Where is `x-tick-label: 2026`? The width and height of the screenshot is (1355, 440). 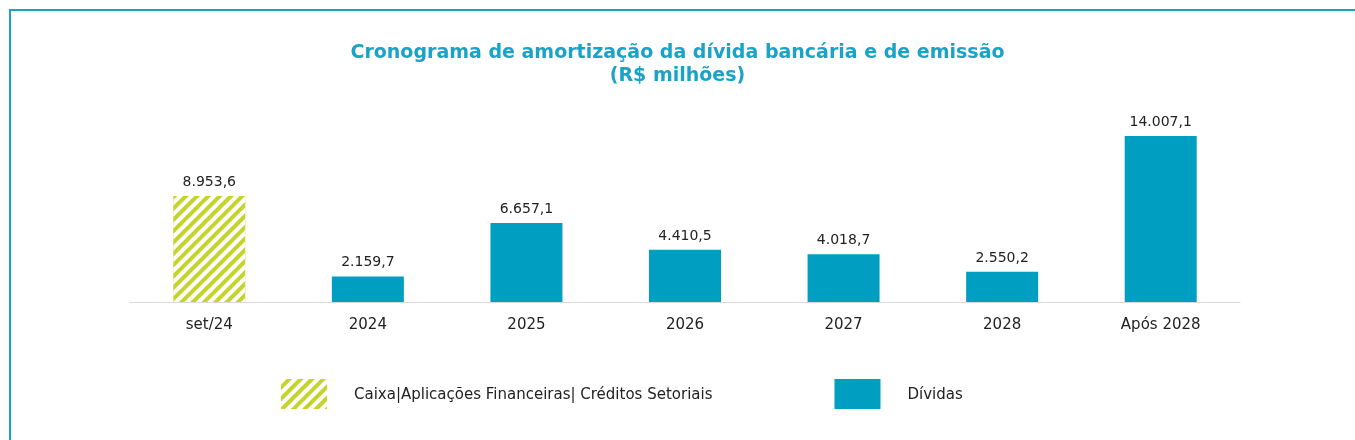
x-tick-label: 2026 is located at coordinates (685, 323).